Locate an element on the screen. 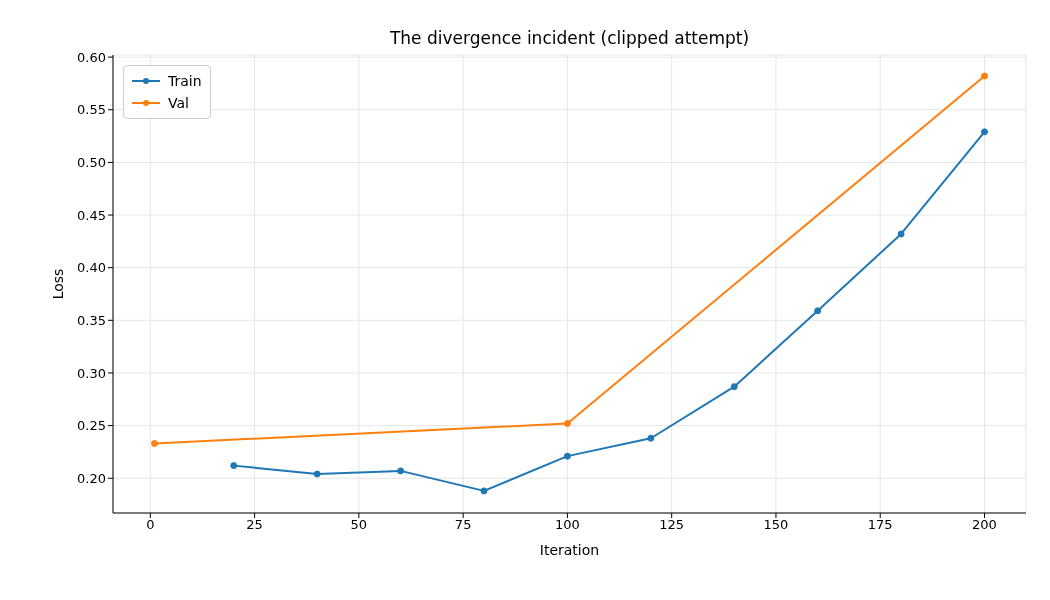 The image size is (1050, 600). x-tick-label: 200 is located at coordinates (984, 525).